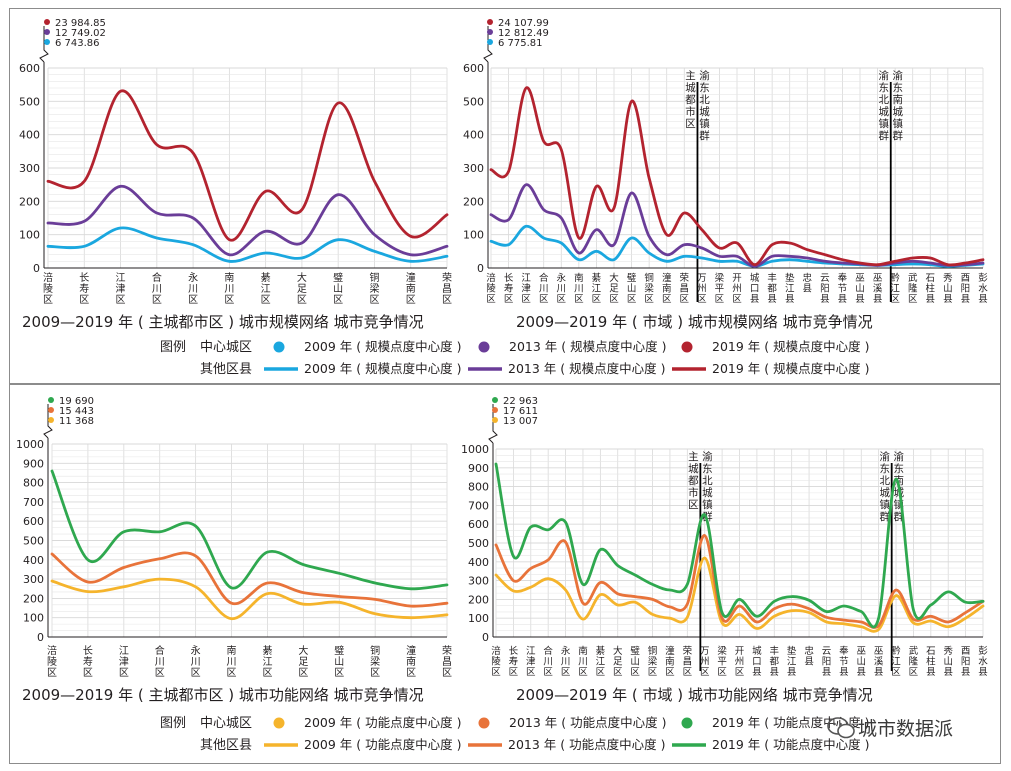  Describe the element at coordinates (808, 284) in the screenshot. I see `x-tick-label: 忠县` at that location.